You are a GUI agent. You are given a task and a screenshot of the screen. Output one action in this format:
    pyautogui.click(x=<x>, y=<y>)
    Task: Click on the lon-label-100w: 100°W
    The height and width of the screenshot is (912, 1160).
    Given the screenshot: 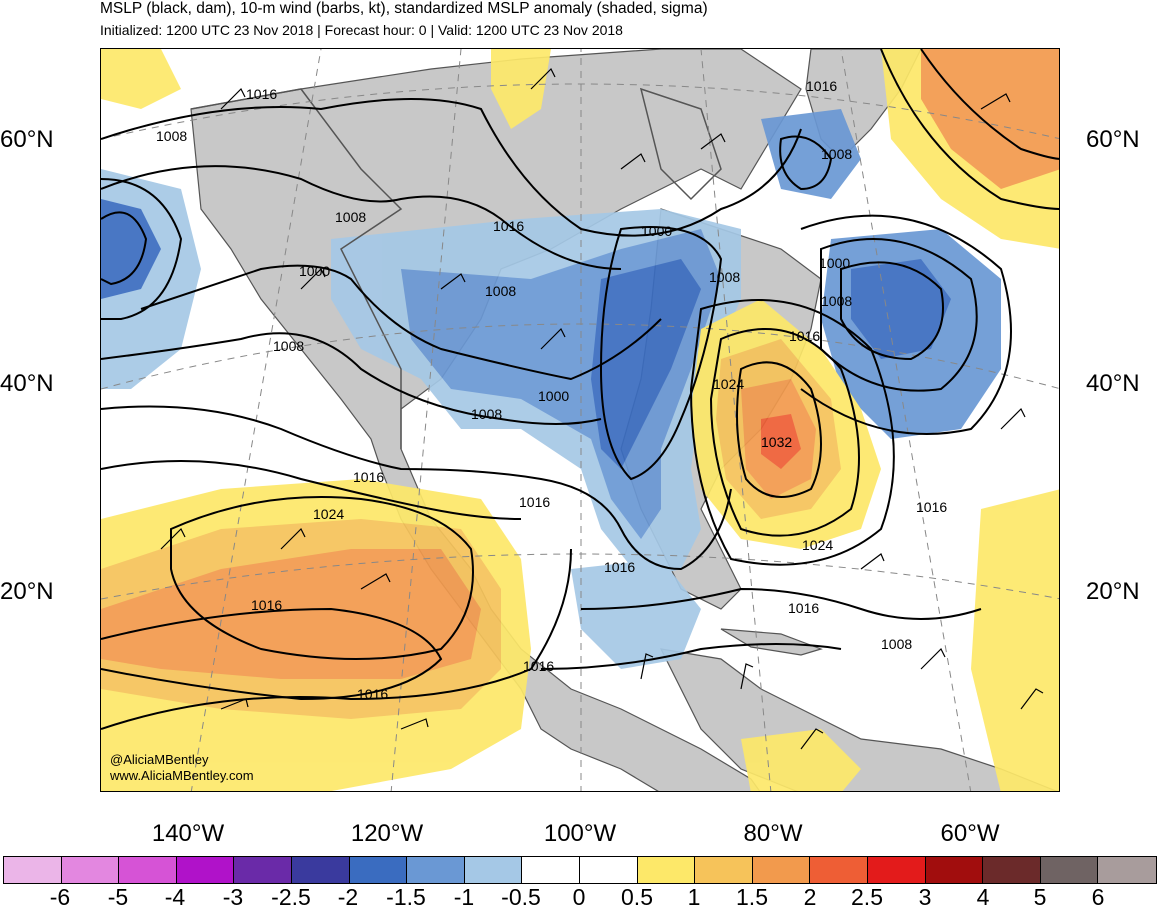 What is the action you would take?
    pyautogui.click(x=580, y=833)
    